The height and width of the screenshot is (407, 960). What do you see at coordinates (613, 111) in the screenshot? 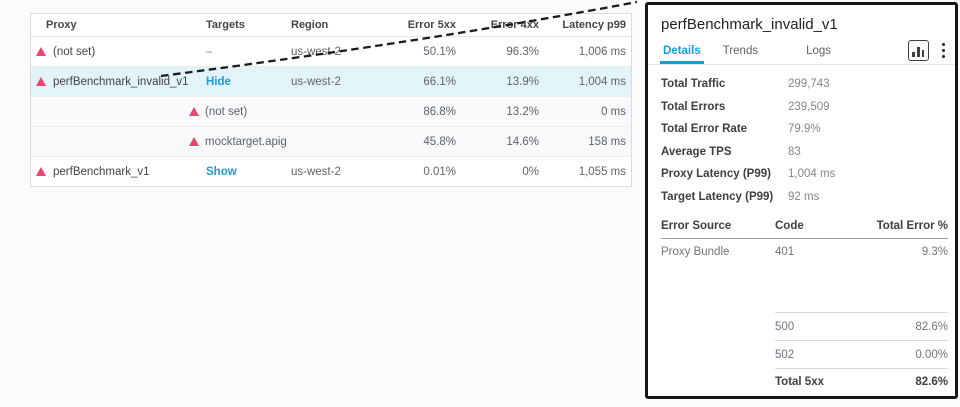
I see `latency-value: 0 ms` at bounding box center [613, 111].